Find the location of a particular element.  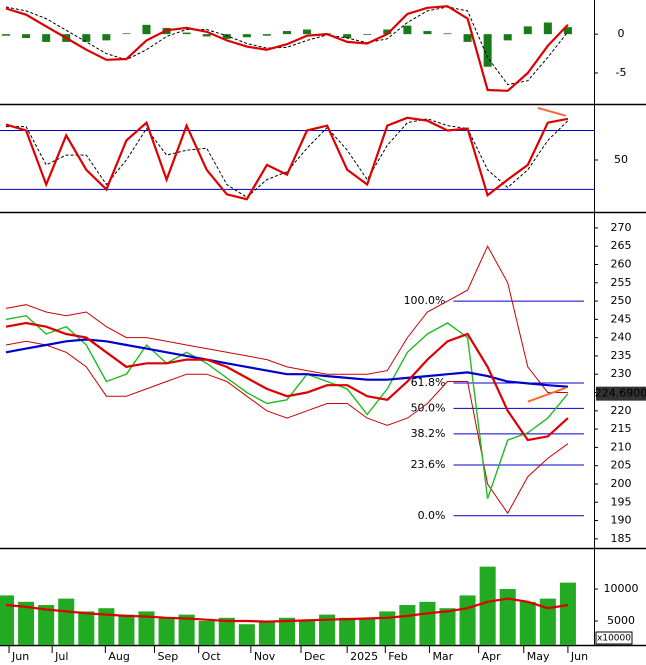

y-tick-label: 260 is located at coordinates (621, 263).